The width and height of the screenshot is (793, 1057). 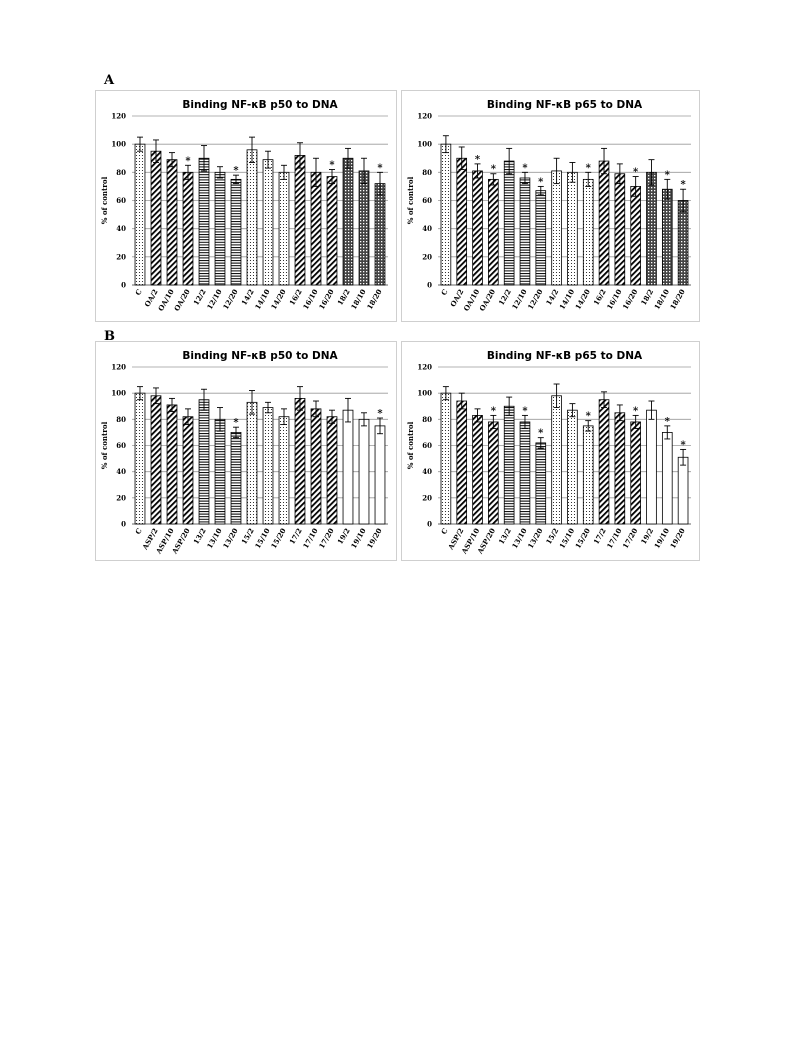 What do you see at coordinates (565, 356) in the screenshot?
I see `chart-title: Binding NF-κB p65 to DNA` at bounding box center [565, 356].